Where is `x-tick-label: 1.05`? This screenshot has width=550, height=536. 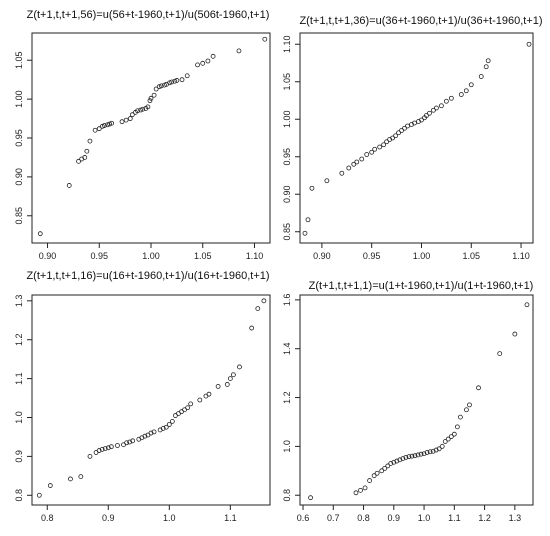 x-tick-label: 1.05 is located at coordinates (203, 256).